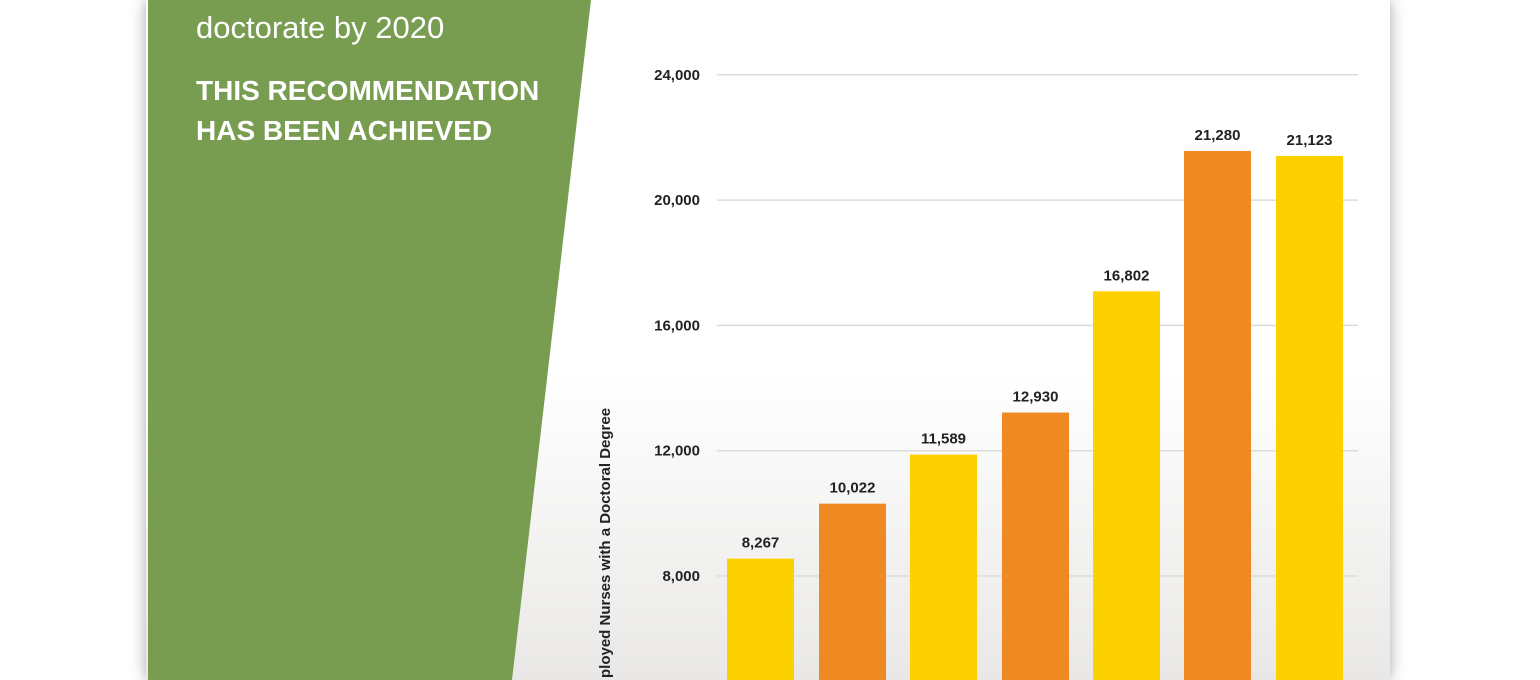 The height and width of the screenshot is (680, 1540). Describe the element at coordinates (853, 488) in the screenshot. I see `bar-value-label: 10,022` at that location.